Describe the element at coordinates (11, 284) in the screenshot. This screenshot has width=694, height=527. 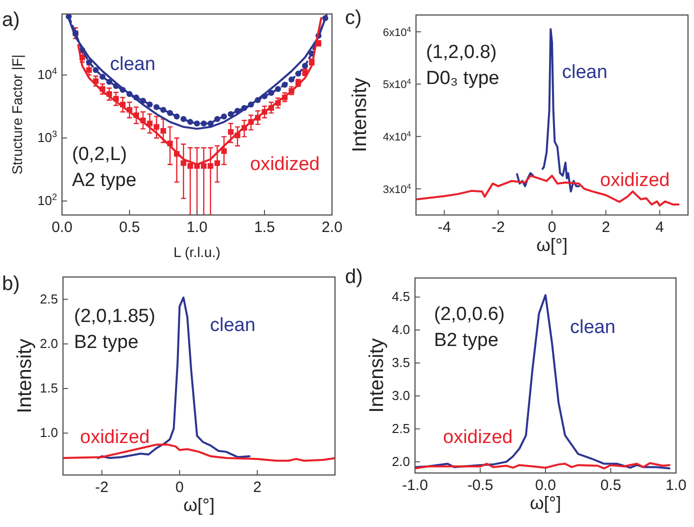
I see `chart-title: b)` at that location.